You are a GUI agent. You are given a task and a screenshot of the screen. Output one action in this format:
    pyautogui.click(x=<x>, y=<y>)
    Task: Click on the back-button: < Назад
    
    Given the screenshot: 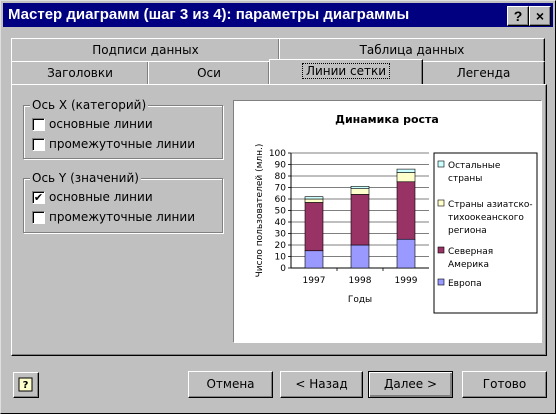 What is the action you would take?
    pyautogui.click(x=321, y=384)
    